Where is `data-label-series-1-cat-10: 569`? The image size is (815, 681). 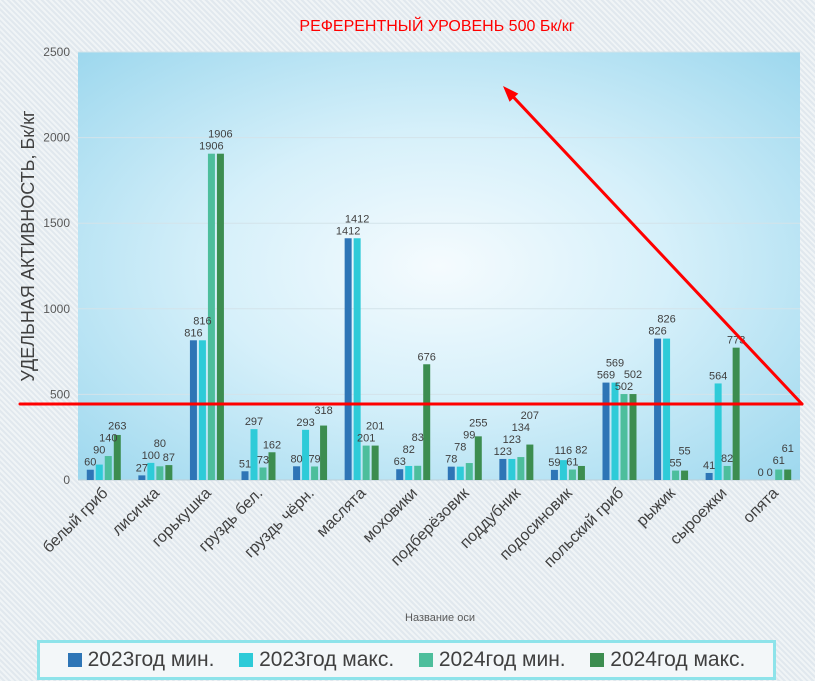
data-label-series-1-cat-10: 569 is located at coordinates (615, 364).